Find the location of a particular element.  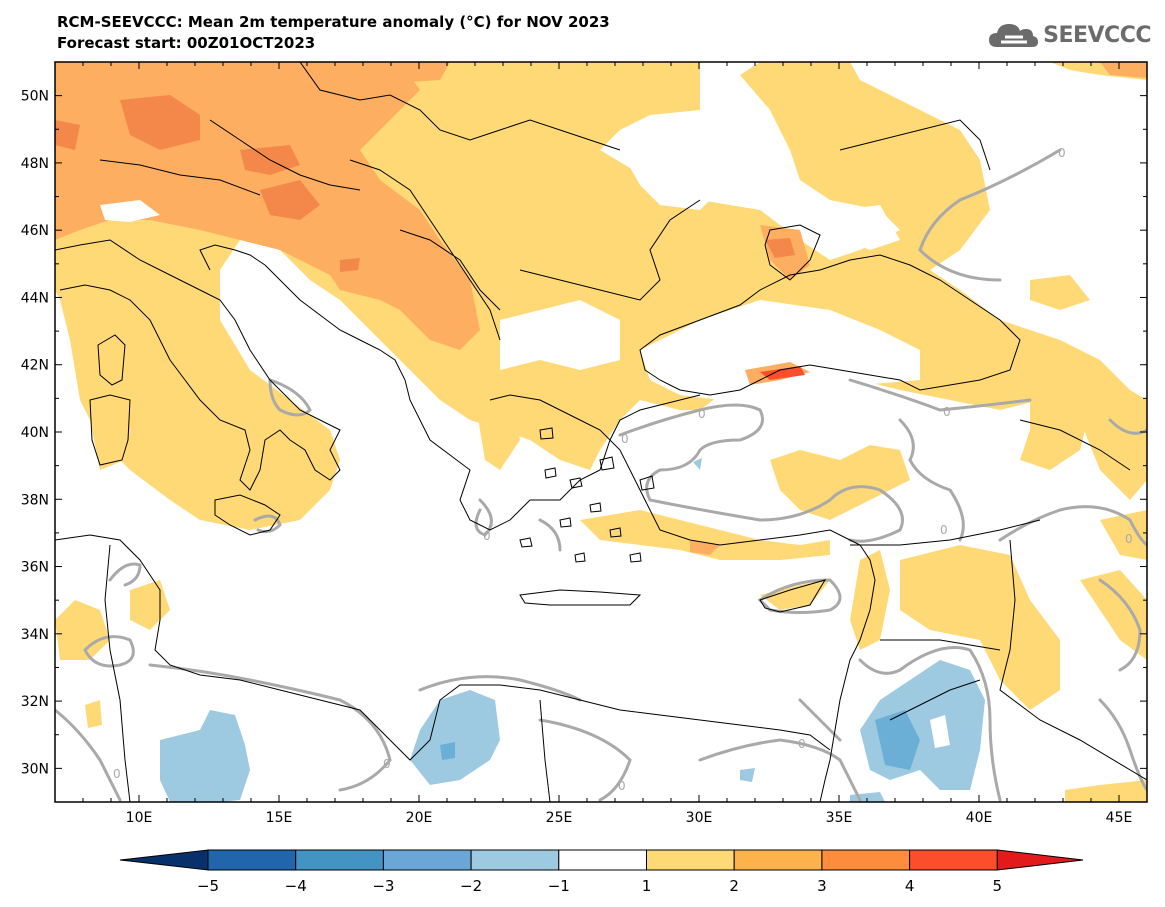

lat-tick-label: 40N is located at coordinates (35, 433).